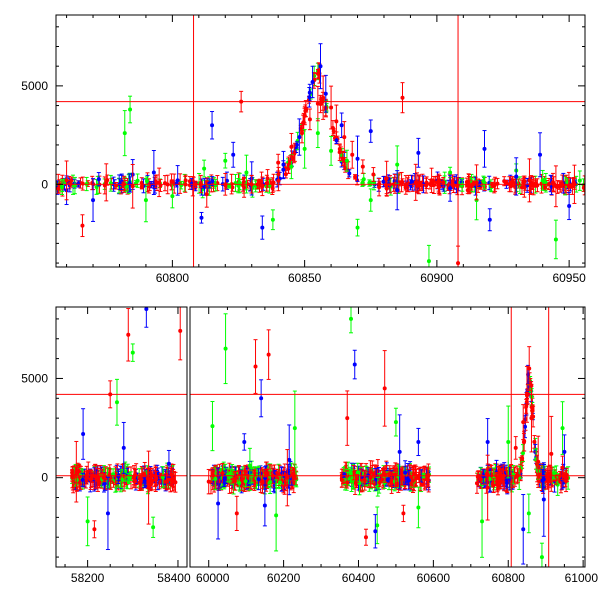 The height and width of the screenshot is (600, 600). I want to click on bottom-noise-clip, so click(389, 434).